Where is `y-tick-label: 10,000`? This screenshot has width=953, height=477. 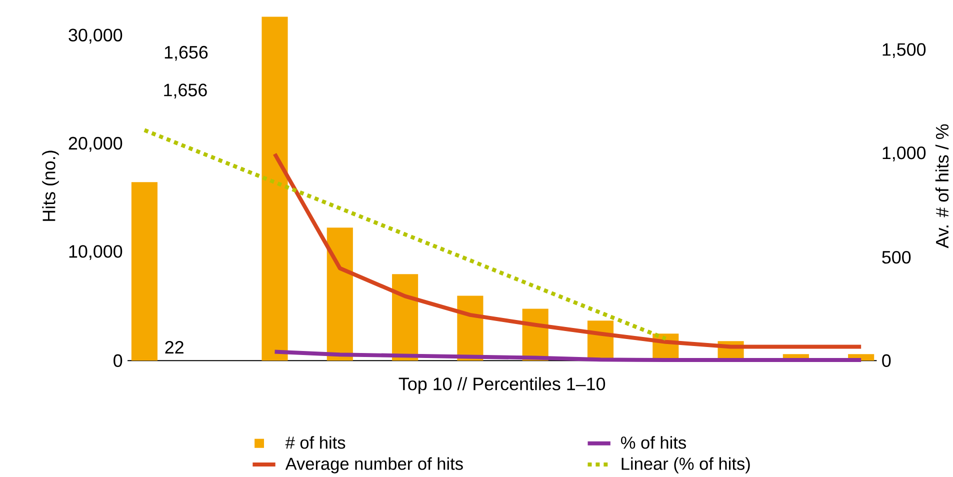
y-tick-label: 10,000 is located at coordinates (95, 252).